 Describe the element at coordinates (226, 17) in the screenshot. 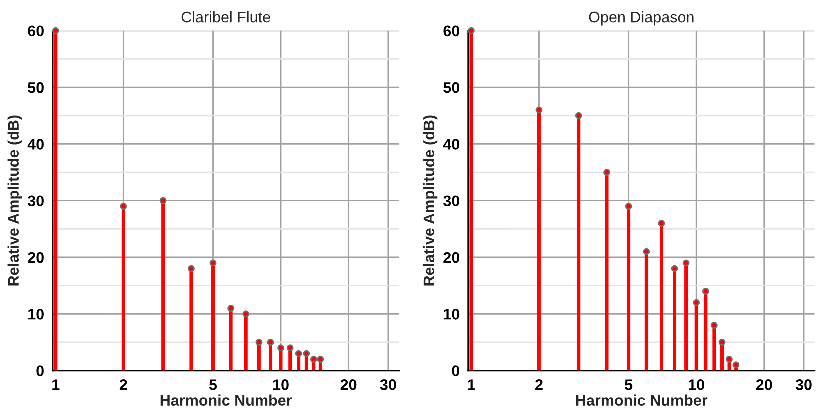

I see `chart-title: Claribel Flute` at that location.